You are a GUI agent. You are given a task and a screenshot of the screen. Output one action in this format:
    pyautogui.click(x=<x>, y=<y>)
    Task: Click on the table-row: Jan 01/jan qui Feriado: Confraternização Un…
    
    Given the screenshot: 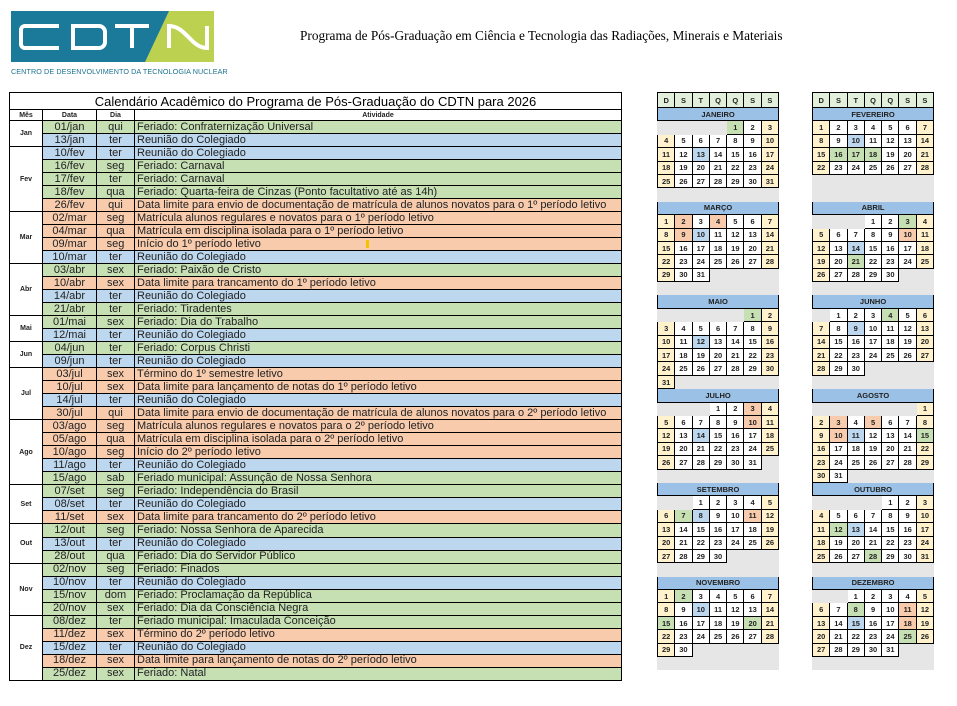 What is the action you would take?
    pyautogui.click(x=315, y=133)
    